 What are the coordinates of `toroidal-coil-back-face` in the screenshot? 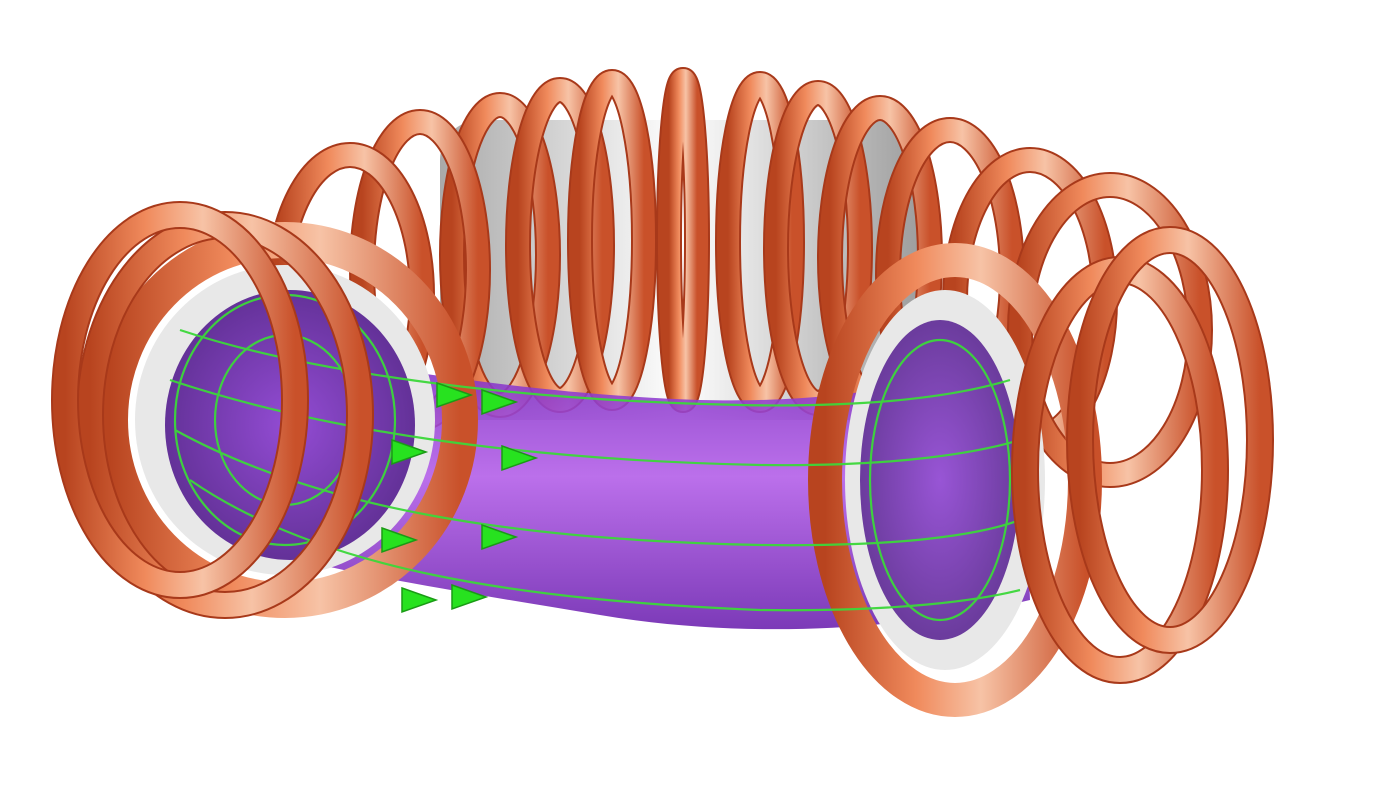 It's located at (760, 242).